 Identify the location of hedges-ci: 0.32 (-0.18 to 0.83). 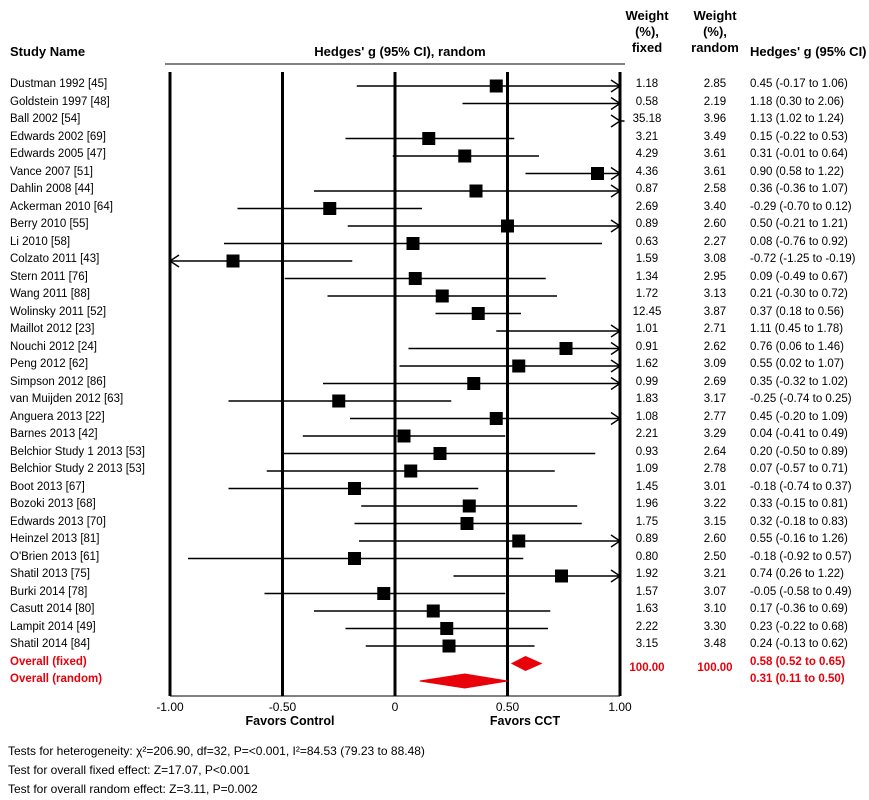
(799, 521).